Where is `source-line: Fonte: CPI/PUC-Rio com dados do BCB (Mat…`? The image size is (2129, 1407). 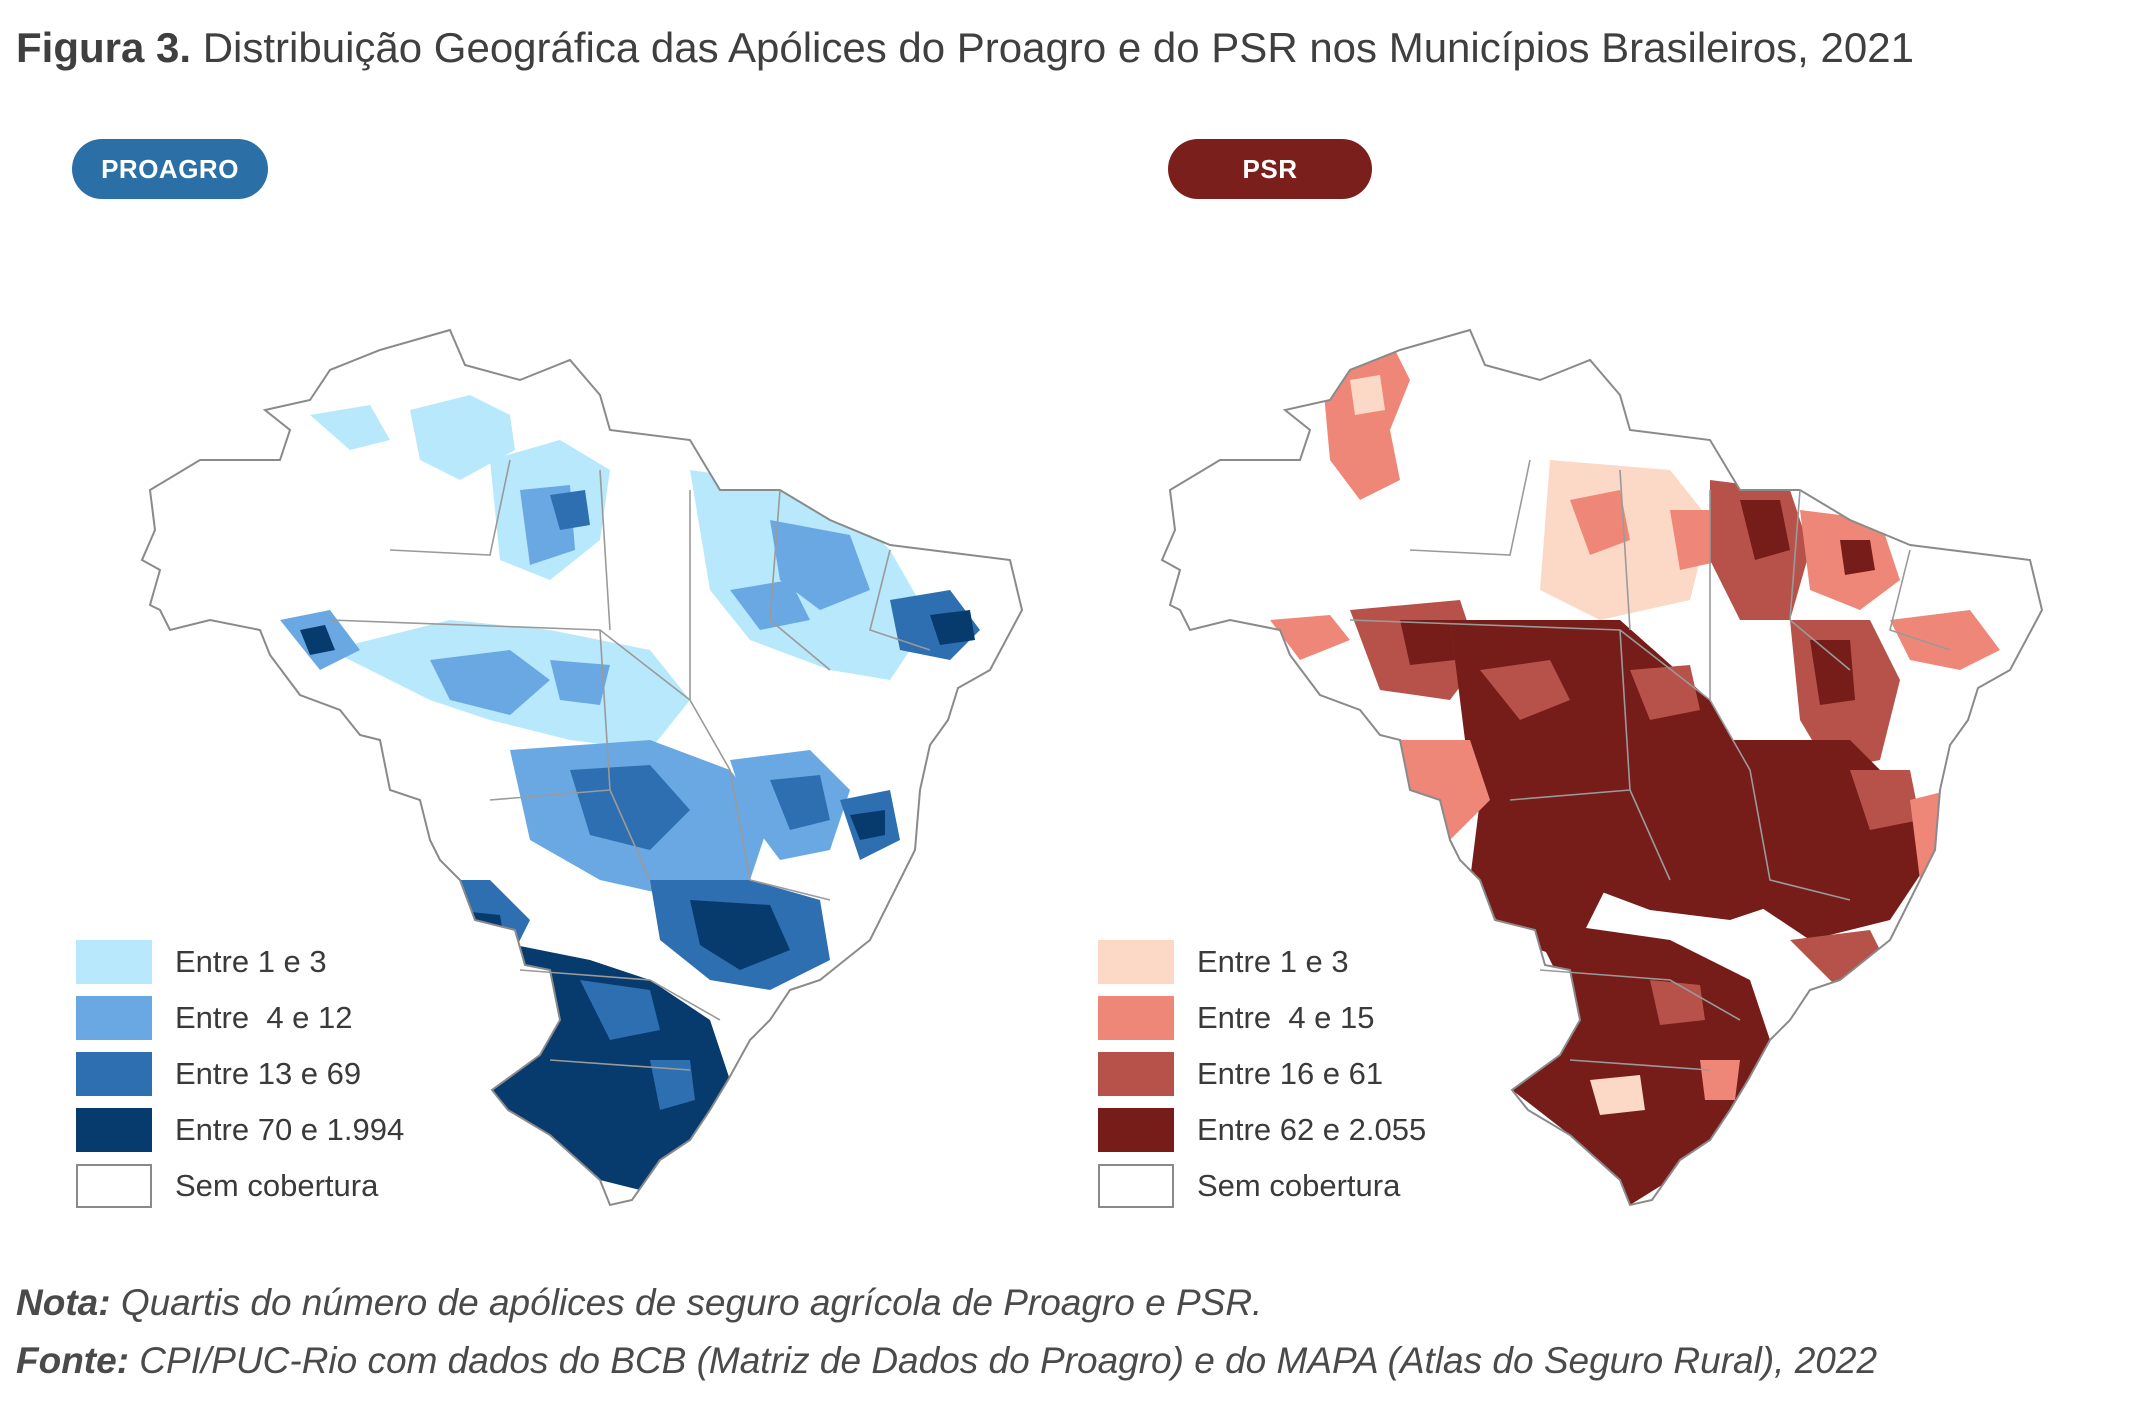 source-line: Fonte: CPI/PUC-Rio com dados do BCB (Mat… is located at coordinates (946, 1361).